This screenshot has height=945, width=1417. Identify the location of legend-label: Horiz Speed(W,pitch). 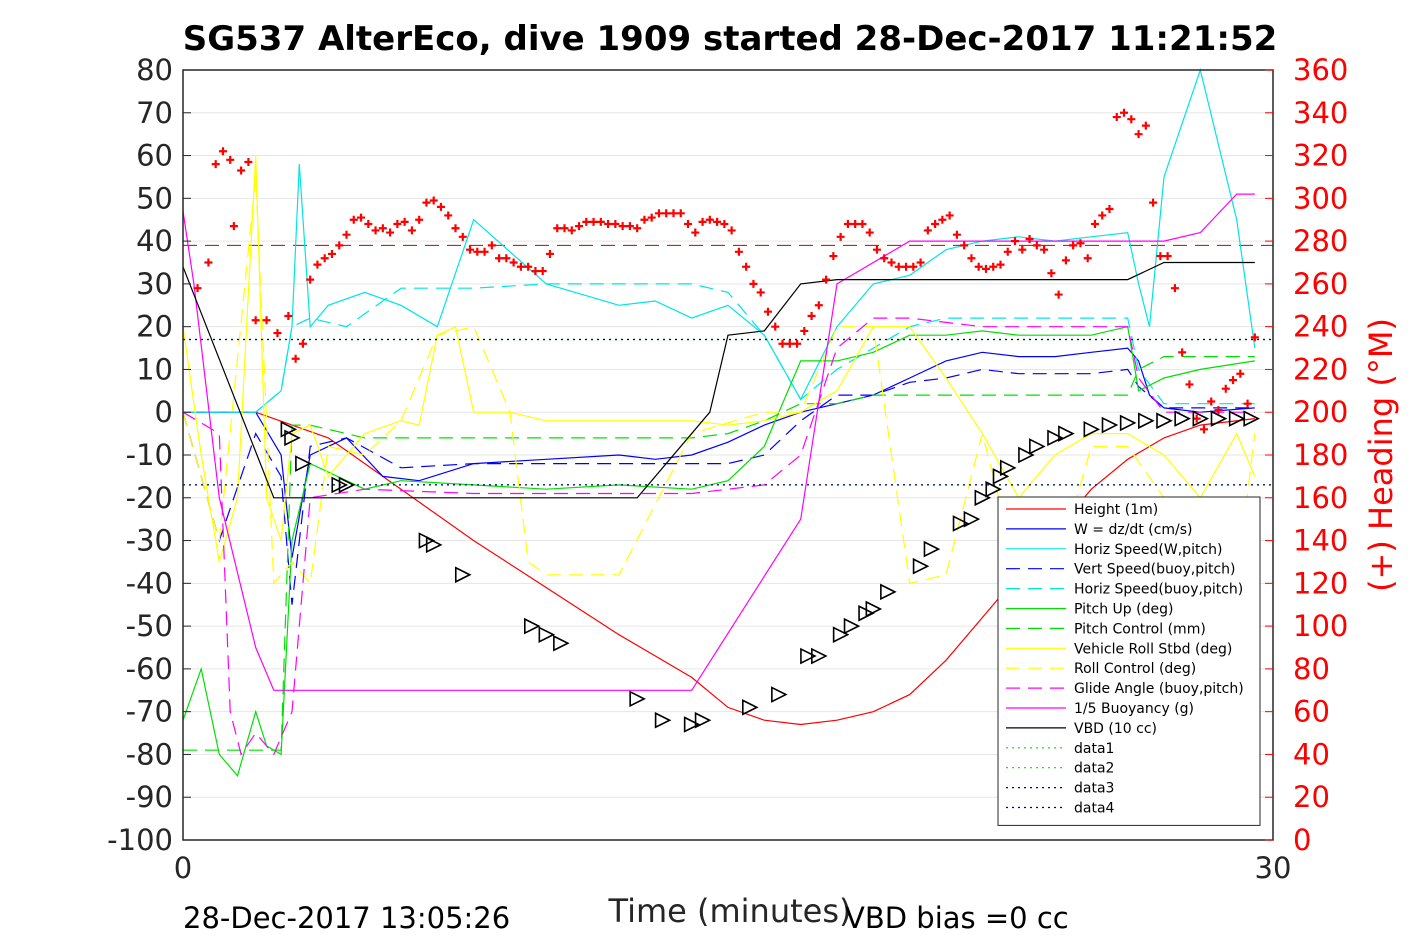
(1148, 550).